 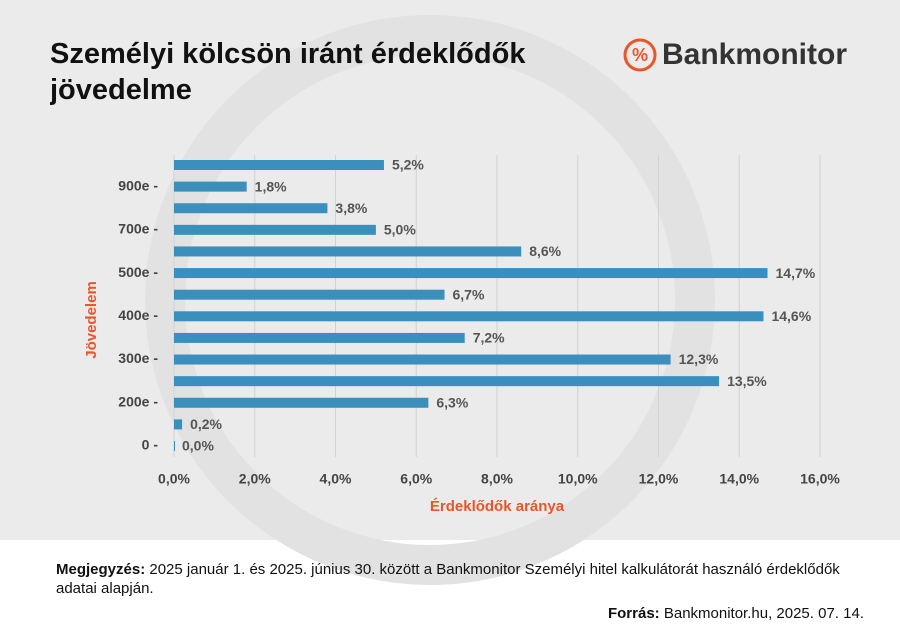 What do you see at coordinates (138, 272) in the screenshot?
I see `y-tick-label: 500e -` at bounding box center [138, 272].